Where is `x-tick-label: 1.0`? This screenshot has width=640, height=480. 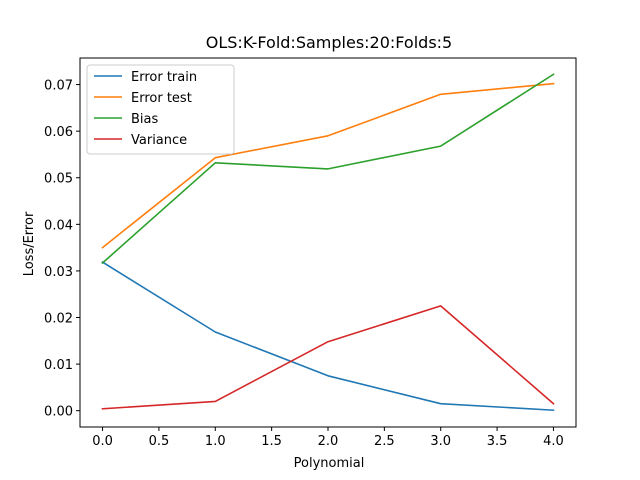
x-tick-label: 1.0 is located at coordinates (215, 441).